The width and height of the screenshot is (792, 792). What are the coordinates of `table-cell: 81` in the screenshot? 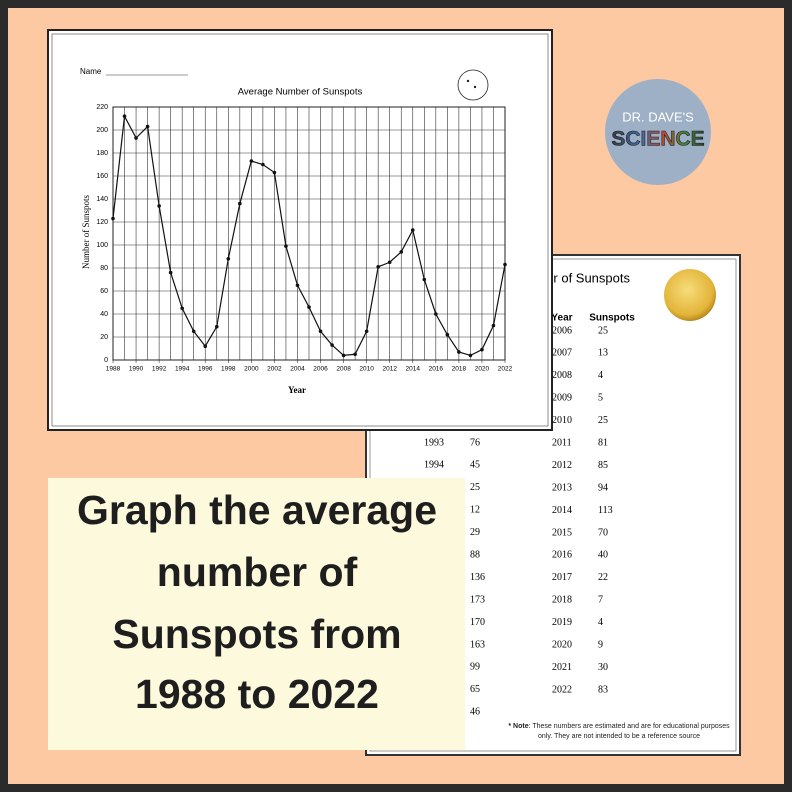 It's located at (603, 442).